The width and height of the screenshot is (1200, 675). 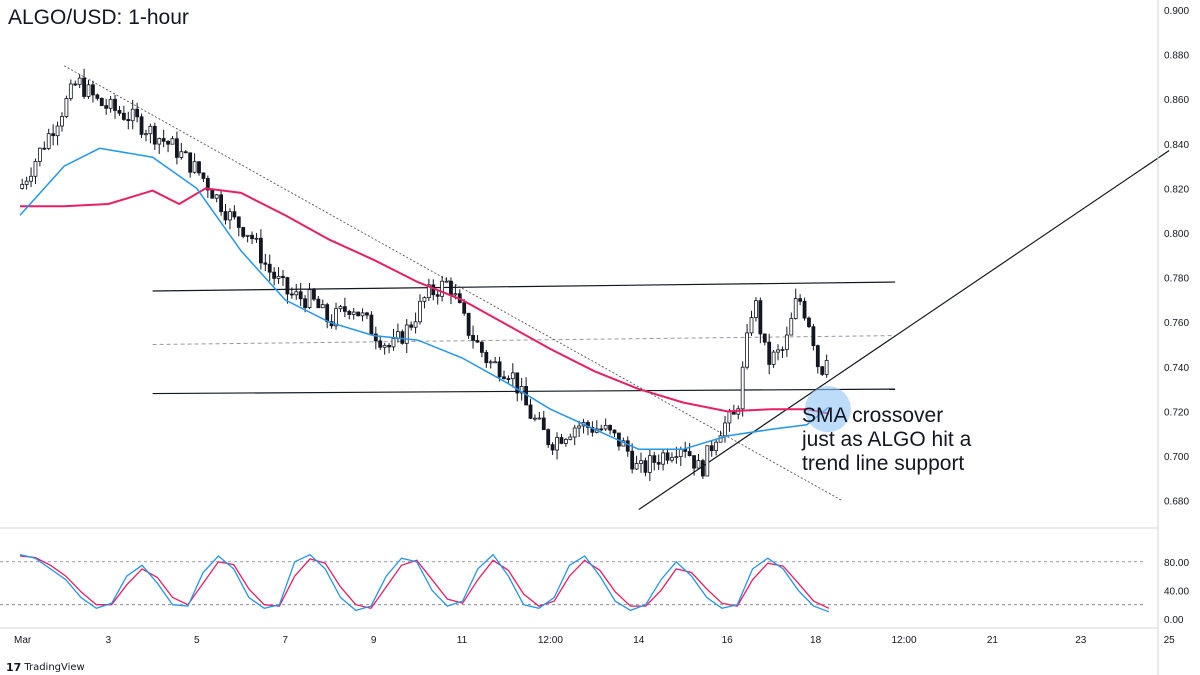 What do you see at coordinates (1176, 563) in the screenshot?
I see `oscillator-tick-label: 80.00` at bounding box center [1176, 563].